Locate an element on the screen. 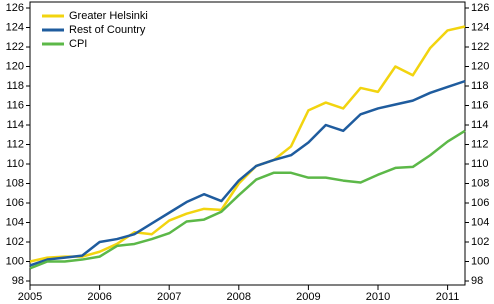 The height and width of the screenshot is (304, 494). y2-tick-label: 106 is located at coordinates (480, 203).